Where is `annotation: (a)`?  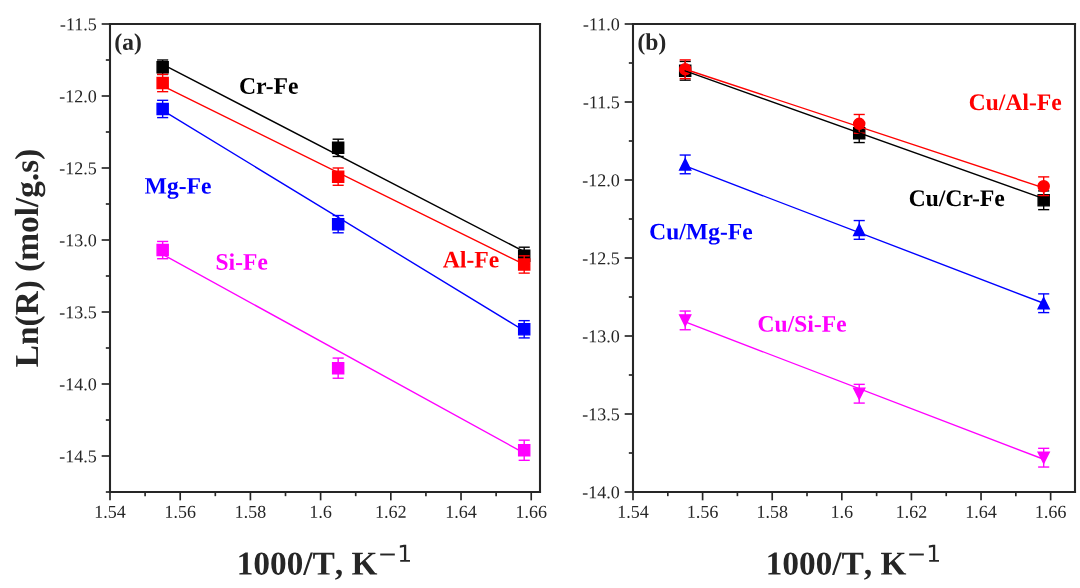
annotation: (a) is located at coordinates (128, 44).